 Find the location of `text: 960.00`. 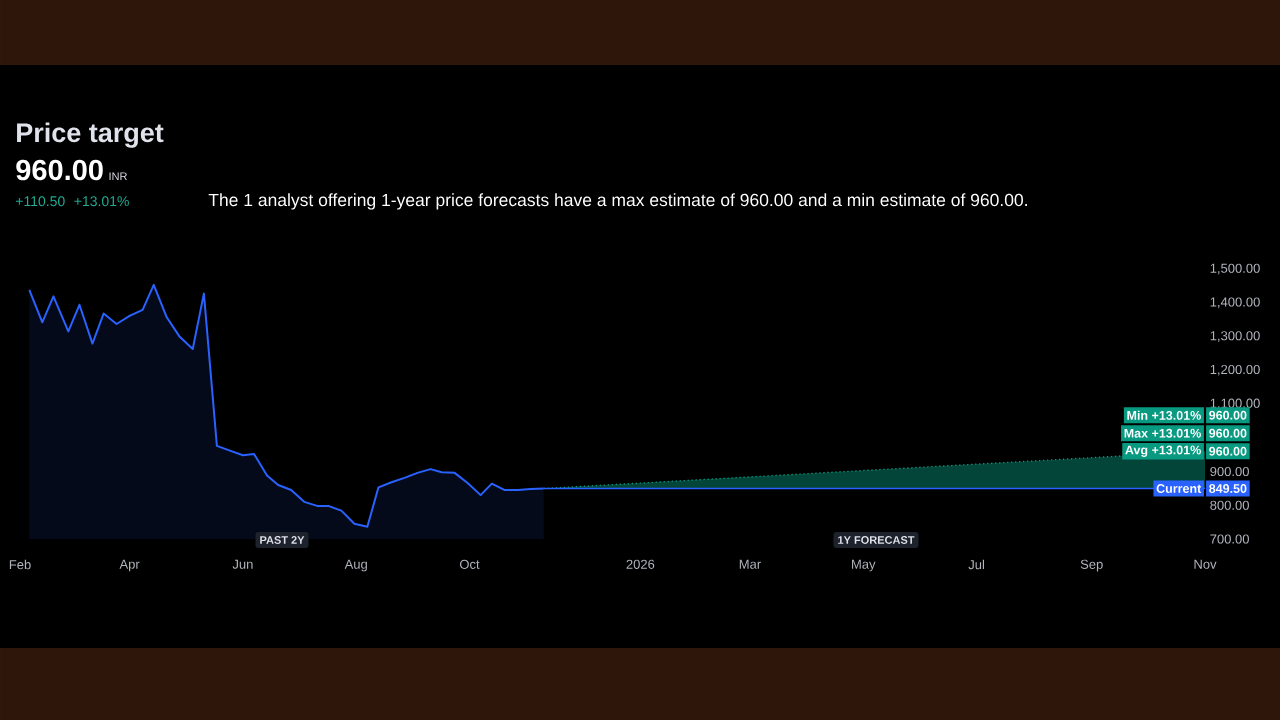

text: 960.00 is located at coordinates (59, 170).